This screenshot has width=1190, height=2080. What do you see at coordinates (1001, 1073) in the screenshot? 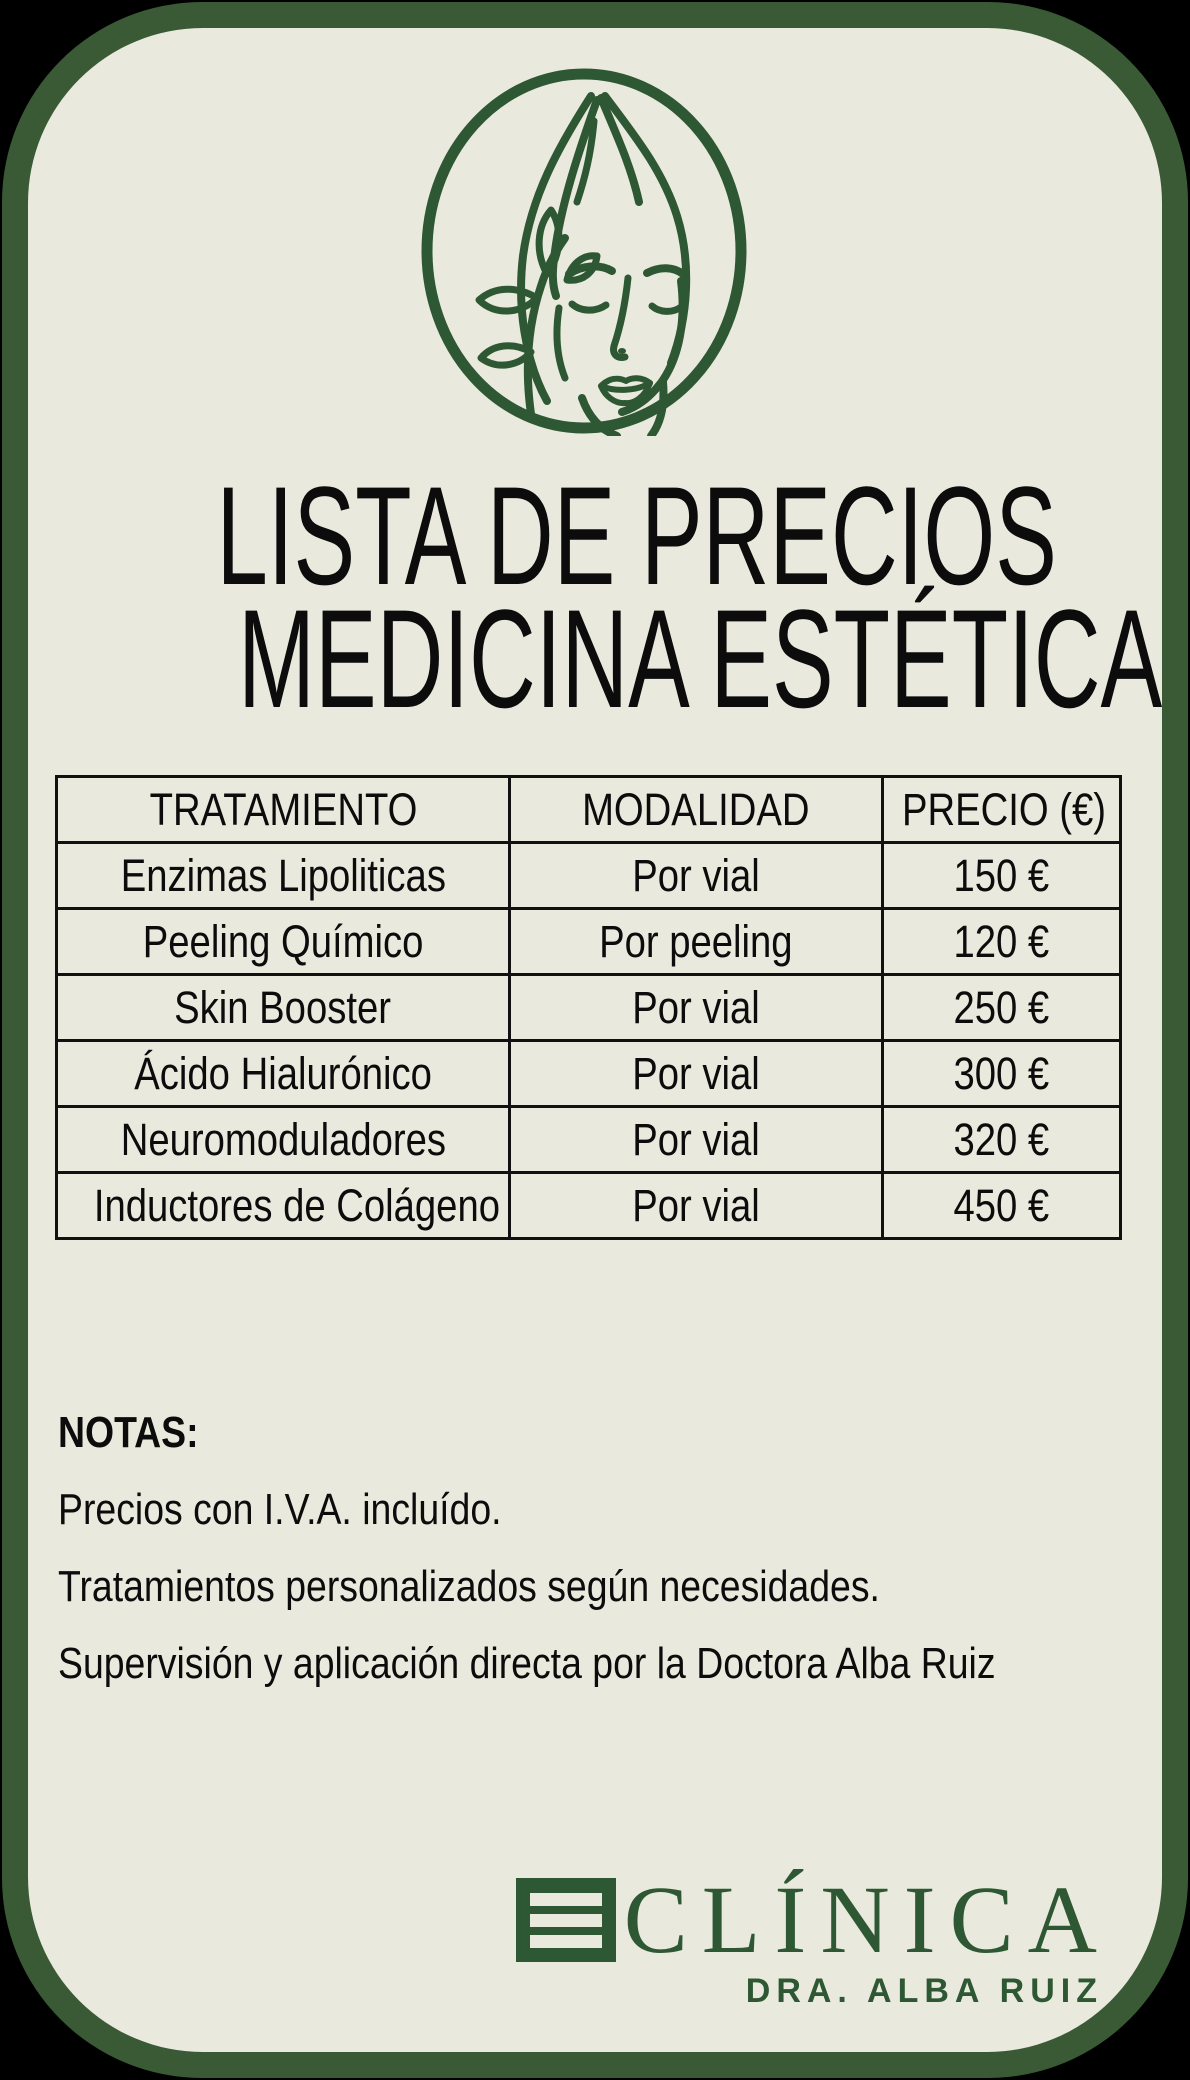
I see `price-cell: 300 €` at bounding box center [1001, 1073].